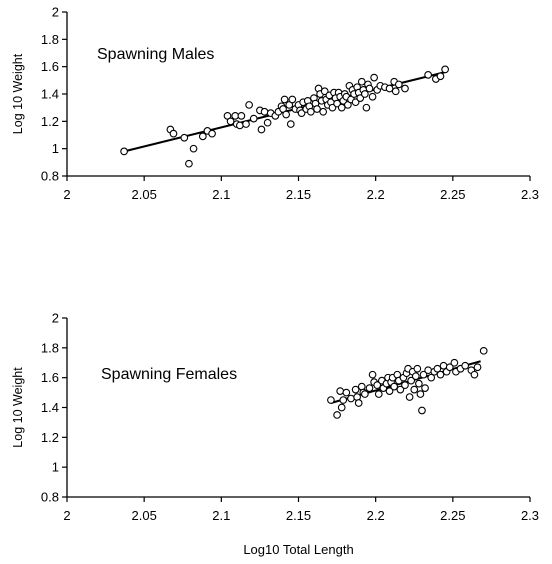  Describe the element at coordinates (155, 54) in the screenshot. I see `panel-annotation: Spawning Males` at that location.